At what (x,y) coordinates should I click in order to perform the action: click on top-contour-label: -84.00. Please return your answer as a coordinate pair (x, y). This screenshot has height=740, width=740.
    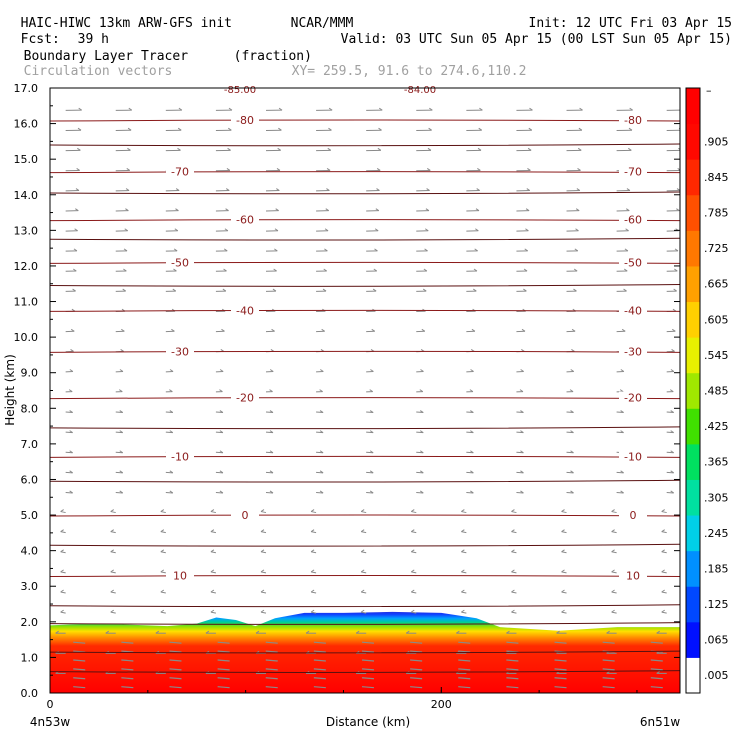
    Looking at the image, I should click on (420, 90).